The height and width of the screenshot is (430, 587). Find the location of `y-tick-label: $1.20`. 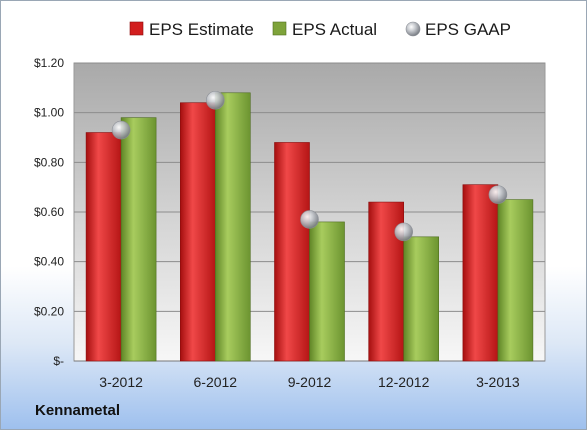

y-tick-label: $1.20 is located at coordinates (49, 63).